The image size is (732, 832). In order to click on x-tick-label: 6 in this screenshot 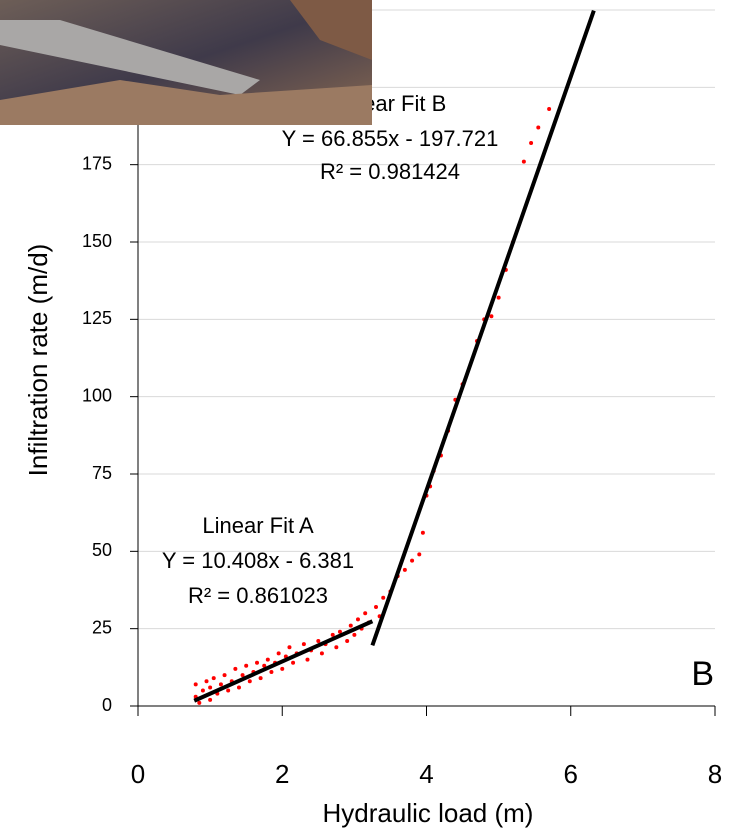, I will do `click(571, 774)`.